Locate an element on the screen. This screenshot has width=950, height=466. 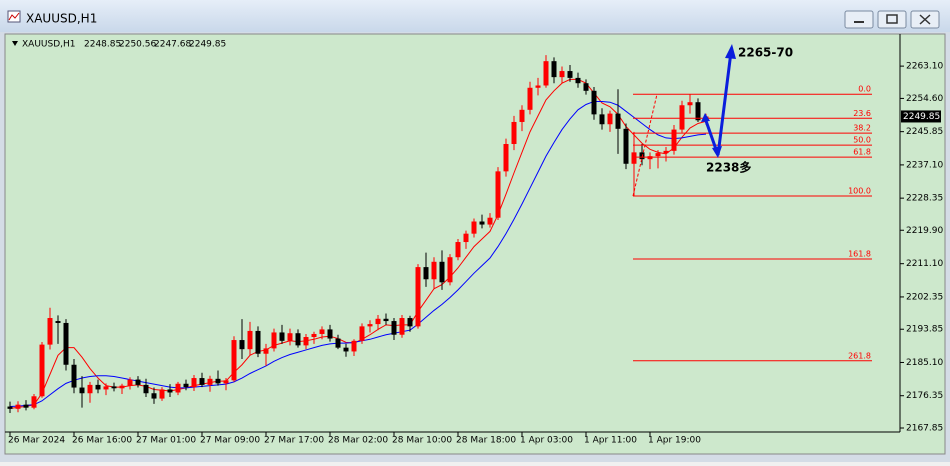
restore-icon is located at coordinates (892, 19).